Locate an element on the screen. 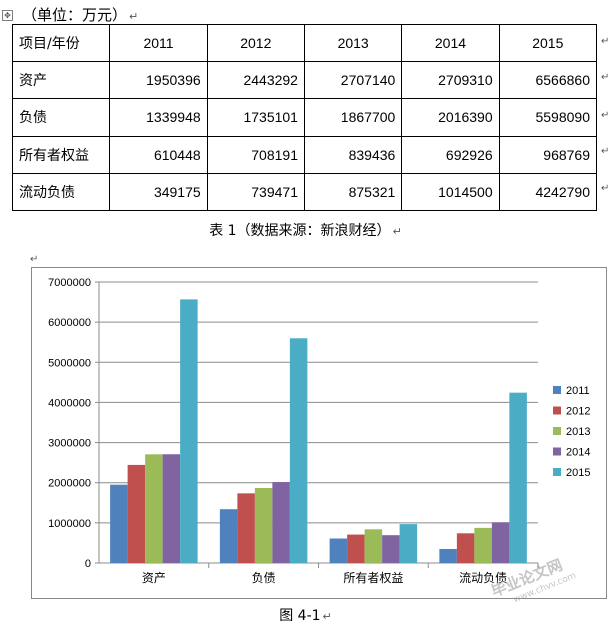 The width and height of the screenshot is (611, 628). table-header-cell: 2012 is located at coordinates (255, 43).